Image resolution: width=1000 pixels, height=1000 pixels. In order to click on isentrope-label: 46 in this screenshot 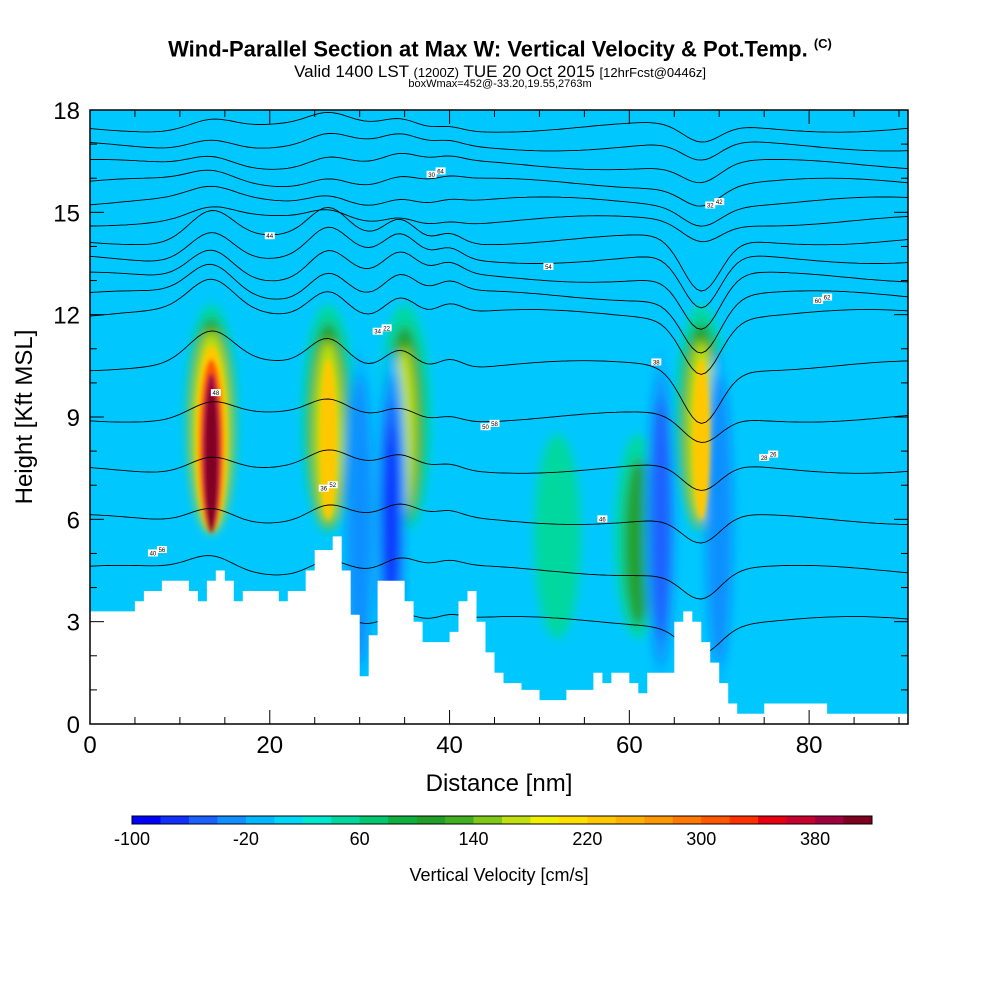, I will do `click(602, 519)`.